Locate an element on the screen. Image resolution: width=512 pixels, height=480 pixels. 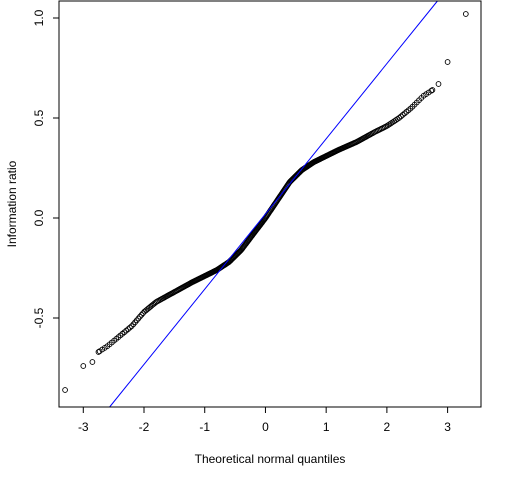
x-axis: -3 -2 -1 0 1 2 3 is located at coordinates (264, 420).